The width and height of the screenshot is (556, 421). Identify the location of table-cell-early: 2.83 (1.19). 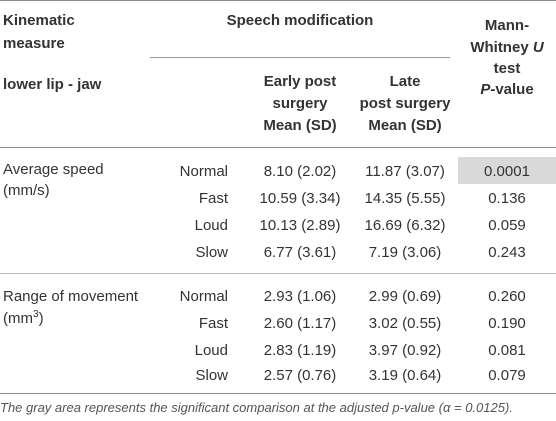
(300, 350).